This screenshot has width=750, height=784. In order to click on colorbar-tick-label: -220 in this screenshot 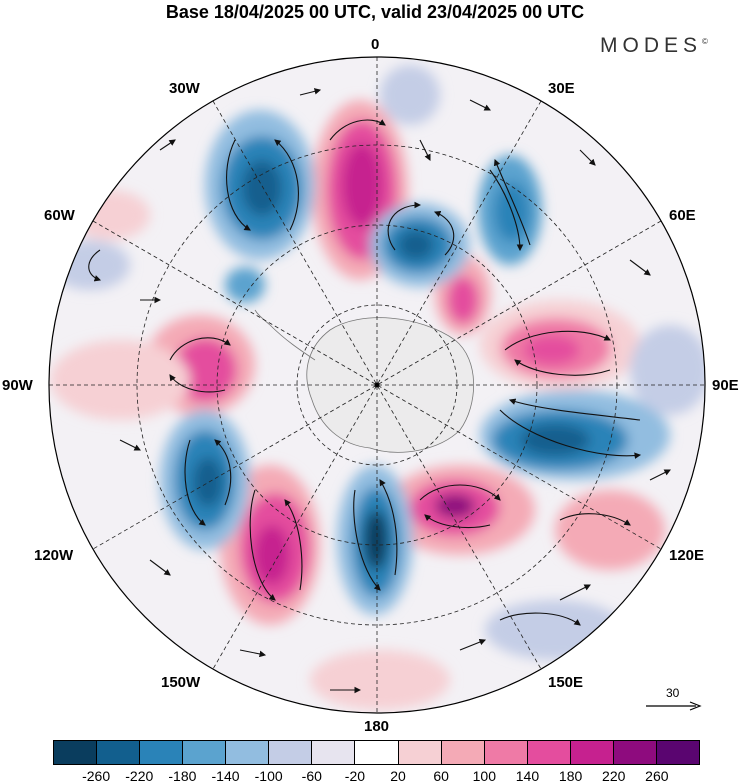, I will do `click(139, 776)`.